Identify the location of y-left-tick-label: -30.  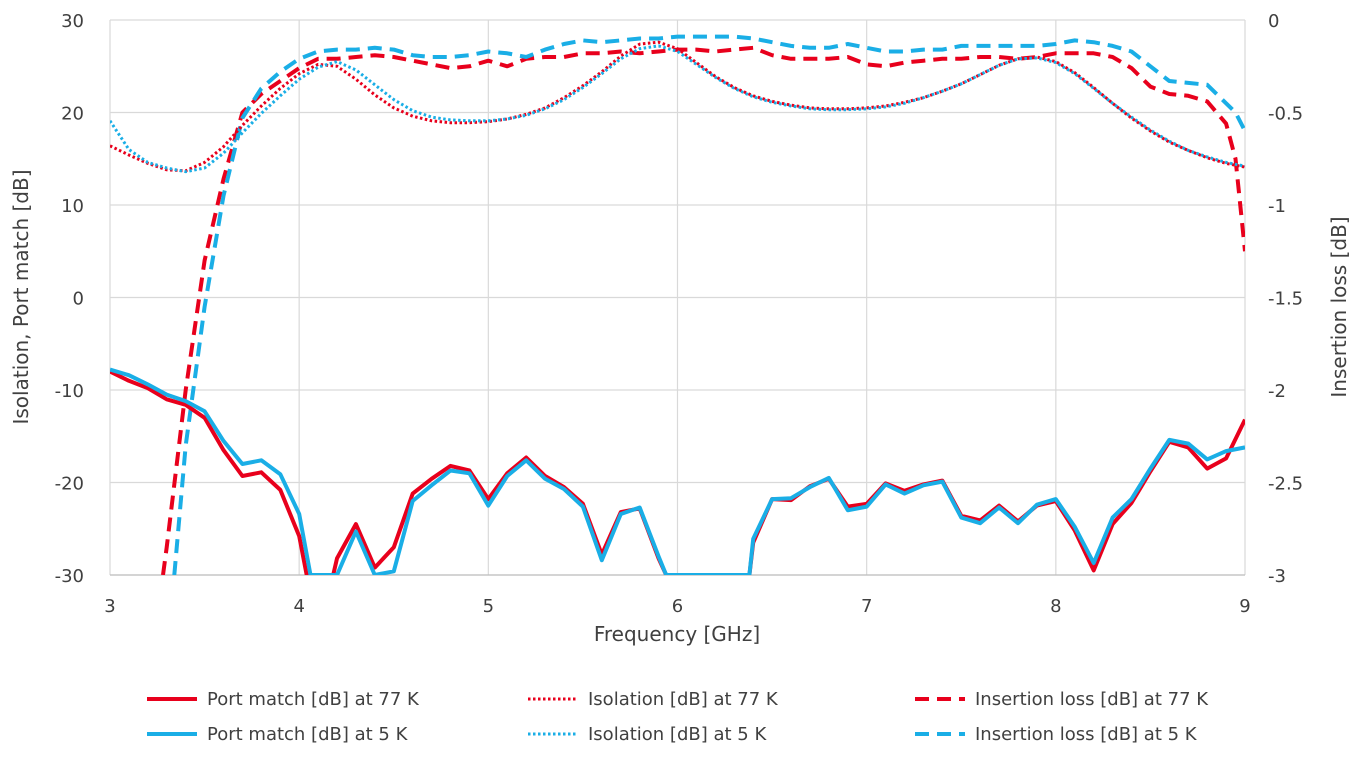
(69, 576).